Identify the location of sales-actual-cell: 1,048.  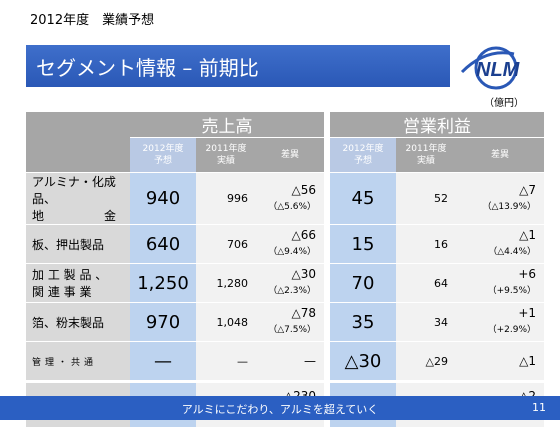
(226, 322).